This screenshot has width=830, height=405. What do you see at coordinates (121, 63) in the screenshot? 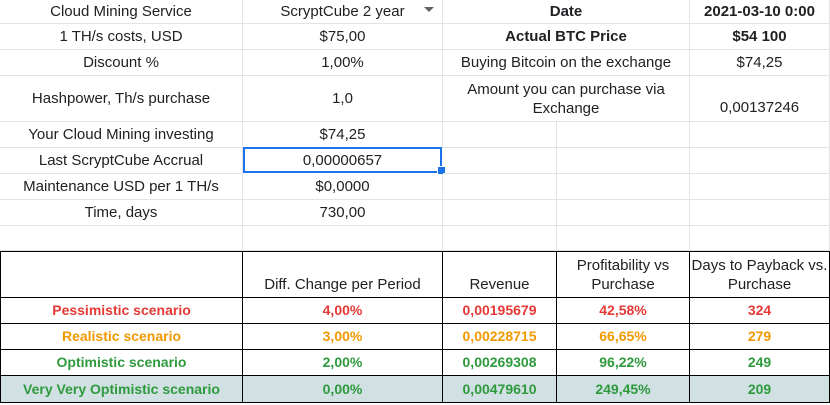
I see `param-label: Discount %` at bounding box center [121, 63].